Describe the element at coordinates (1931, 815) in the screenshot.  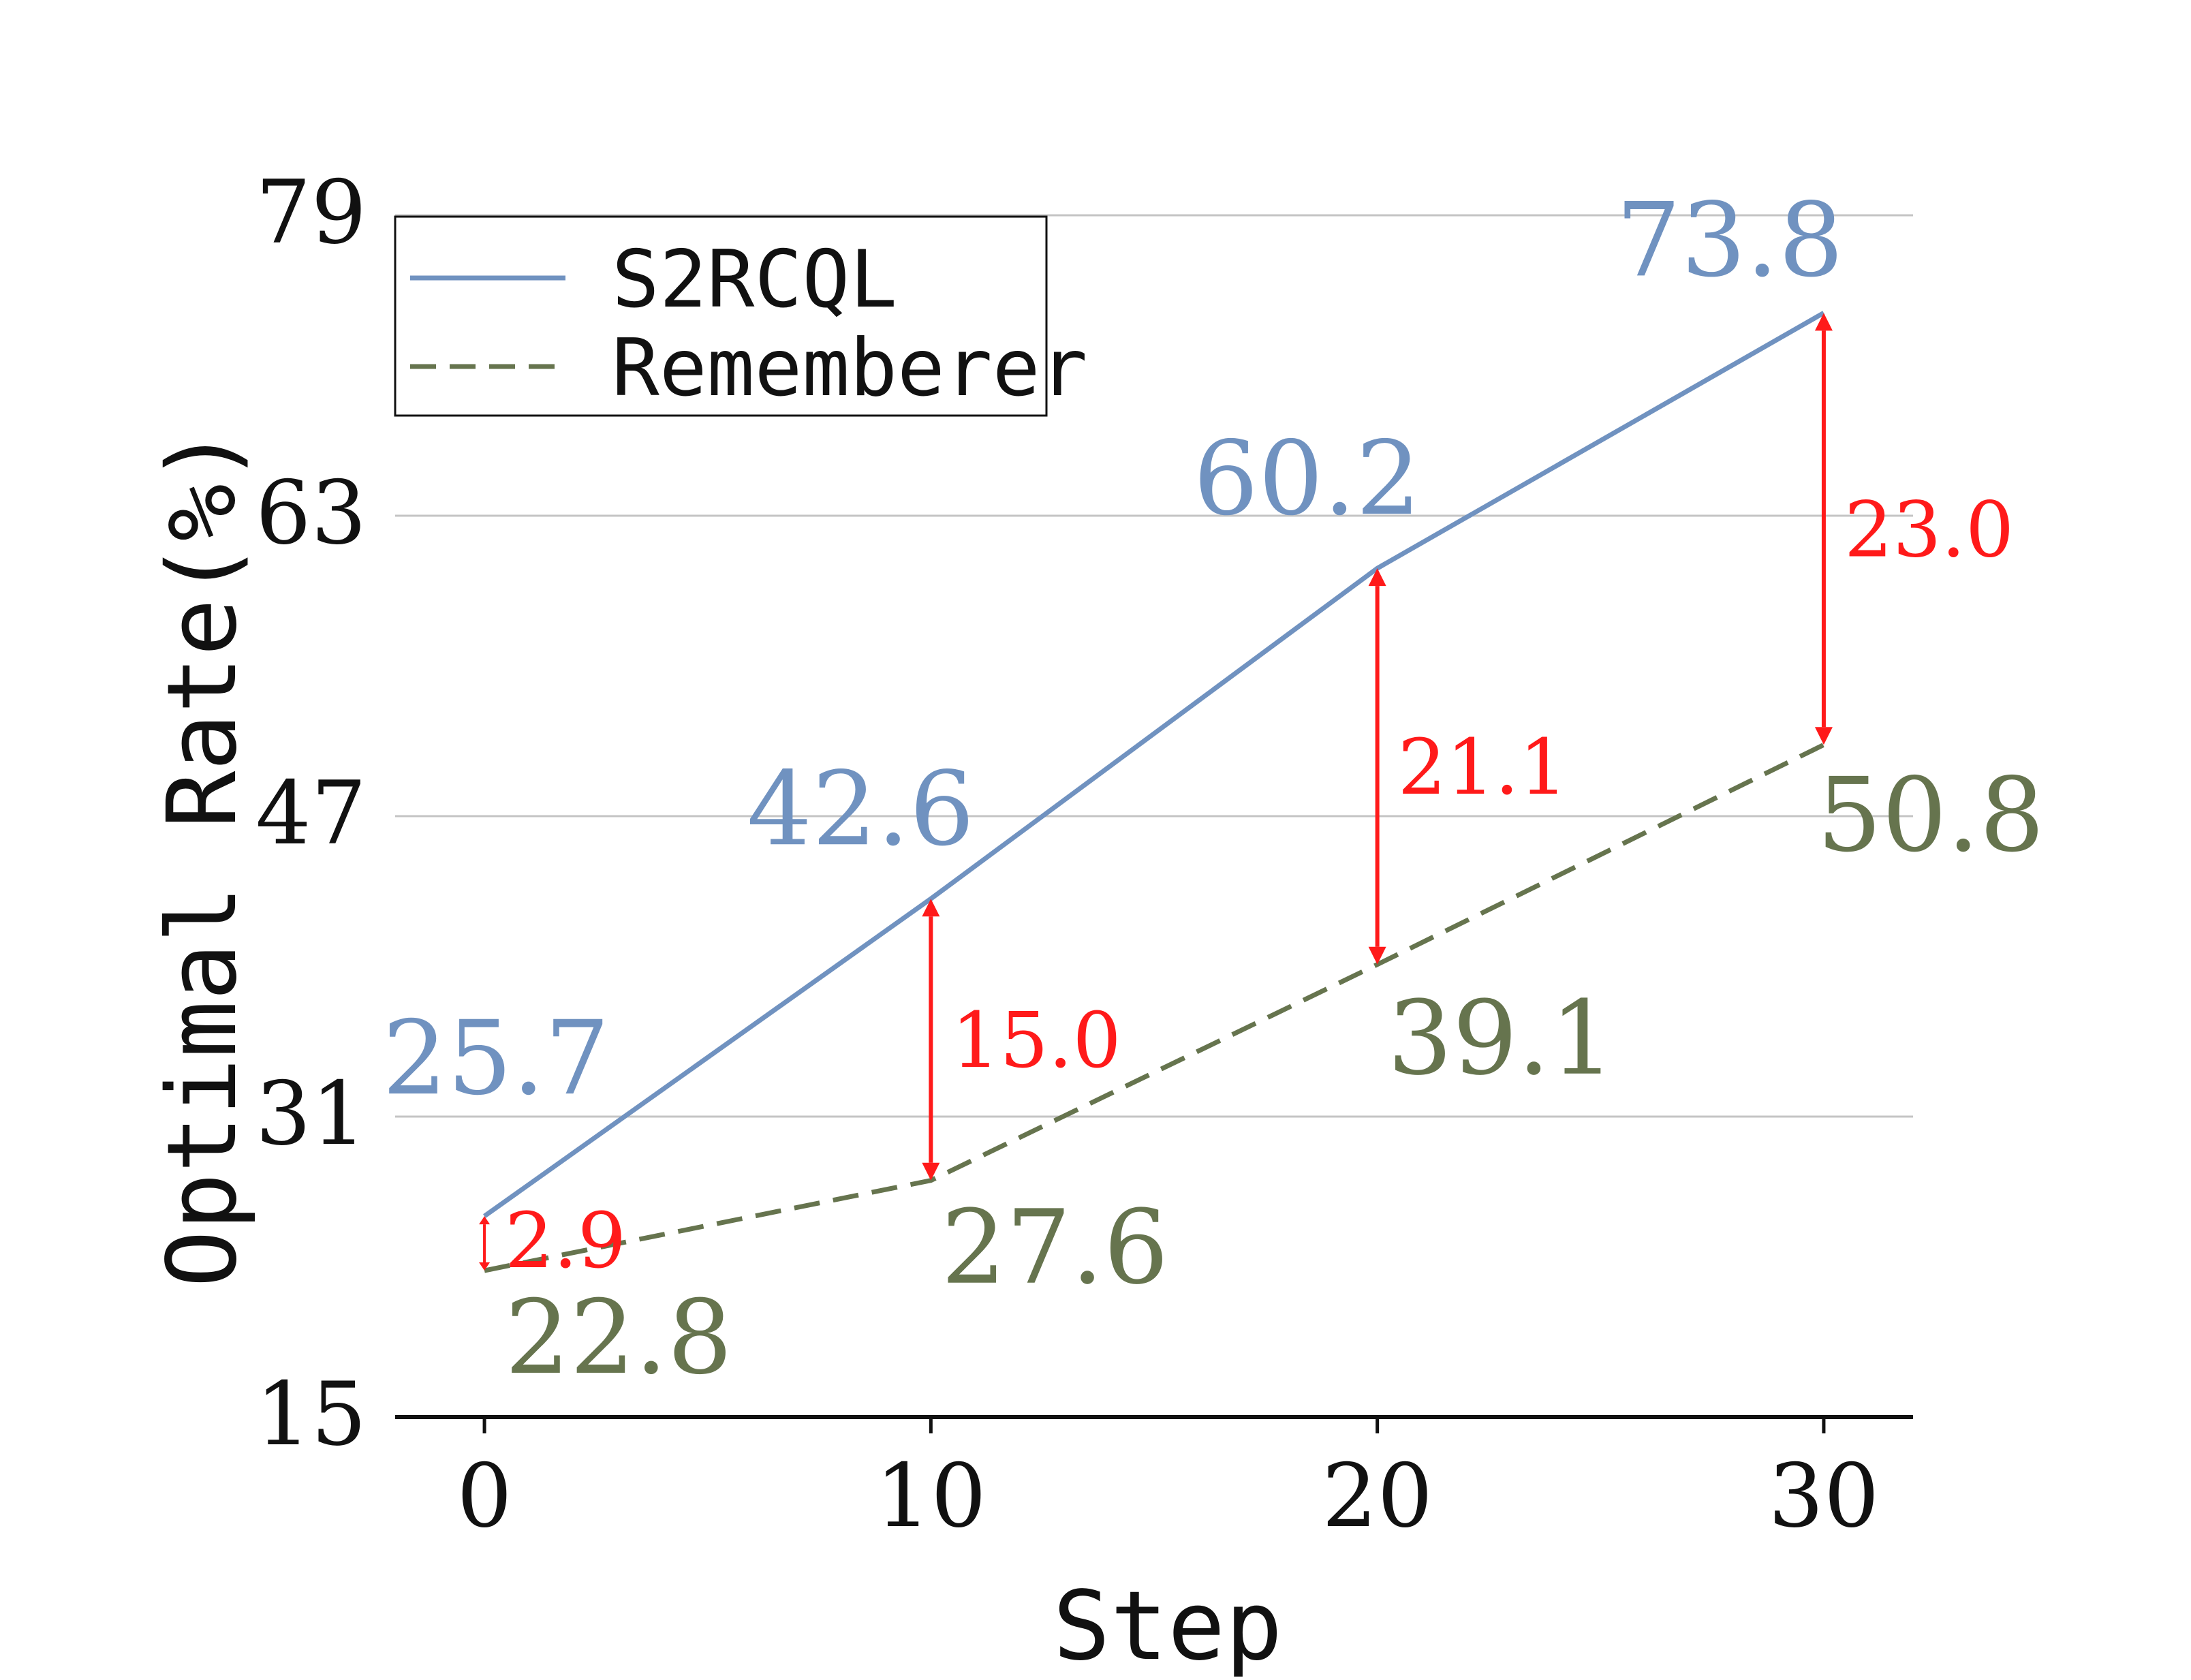
I see `data-label-rememberer-30: 50.8` at that location.